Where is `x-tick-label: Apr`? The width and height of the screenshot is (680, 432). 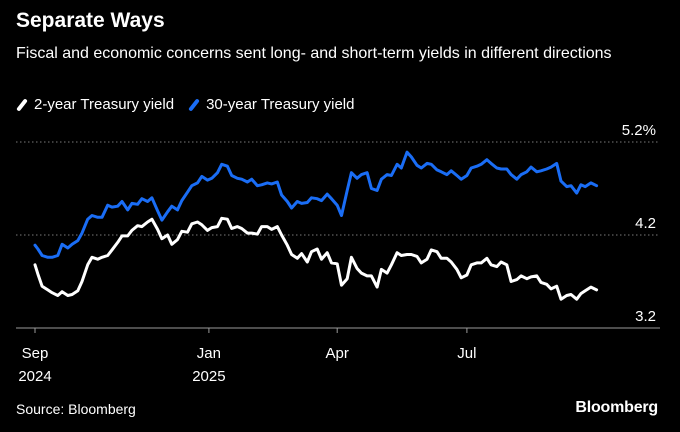
x-tick-label: Apr is located at coordinates (337, 353).